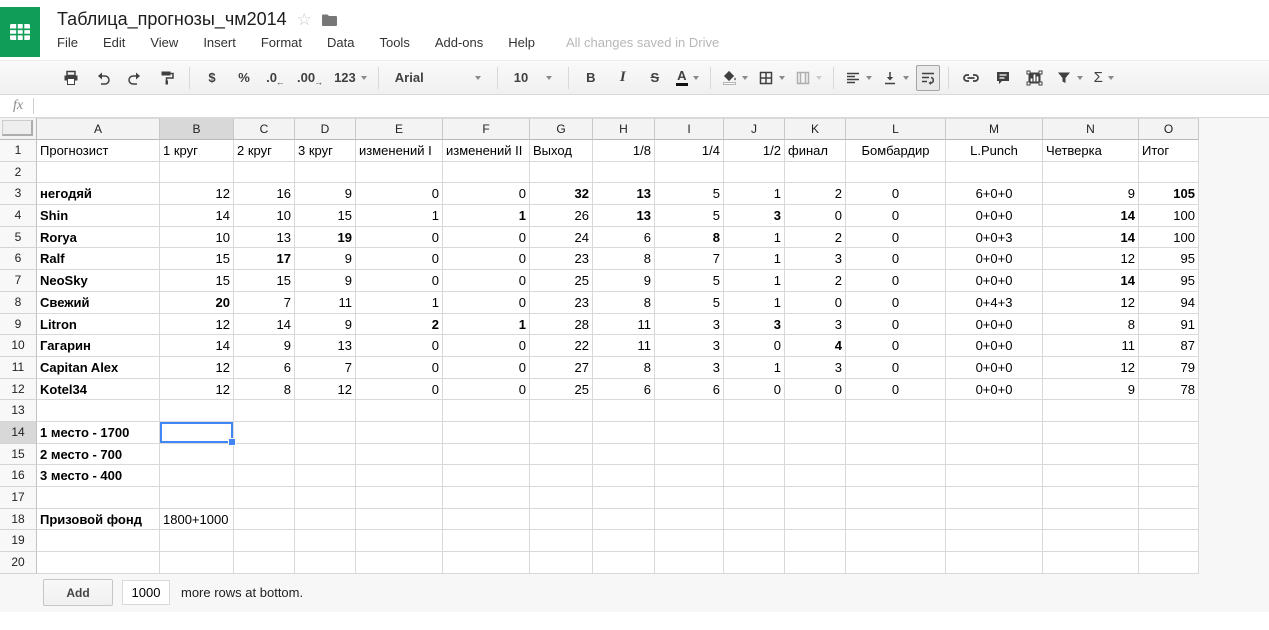  I want to click on cell-L6: 0, so click(896, 259).